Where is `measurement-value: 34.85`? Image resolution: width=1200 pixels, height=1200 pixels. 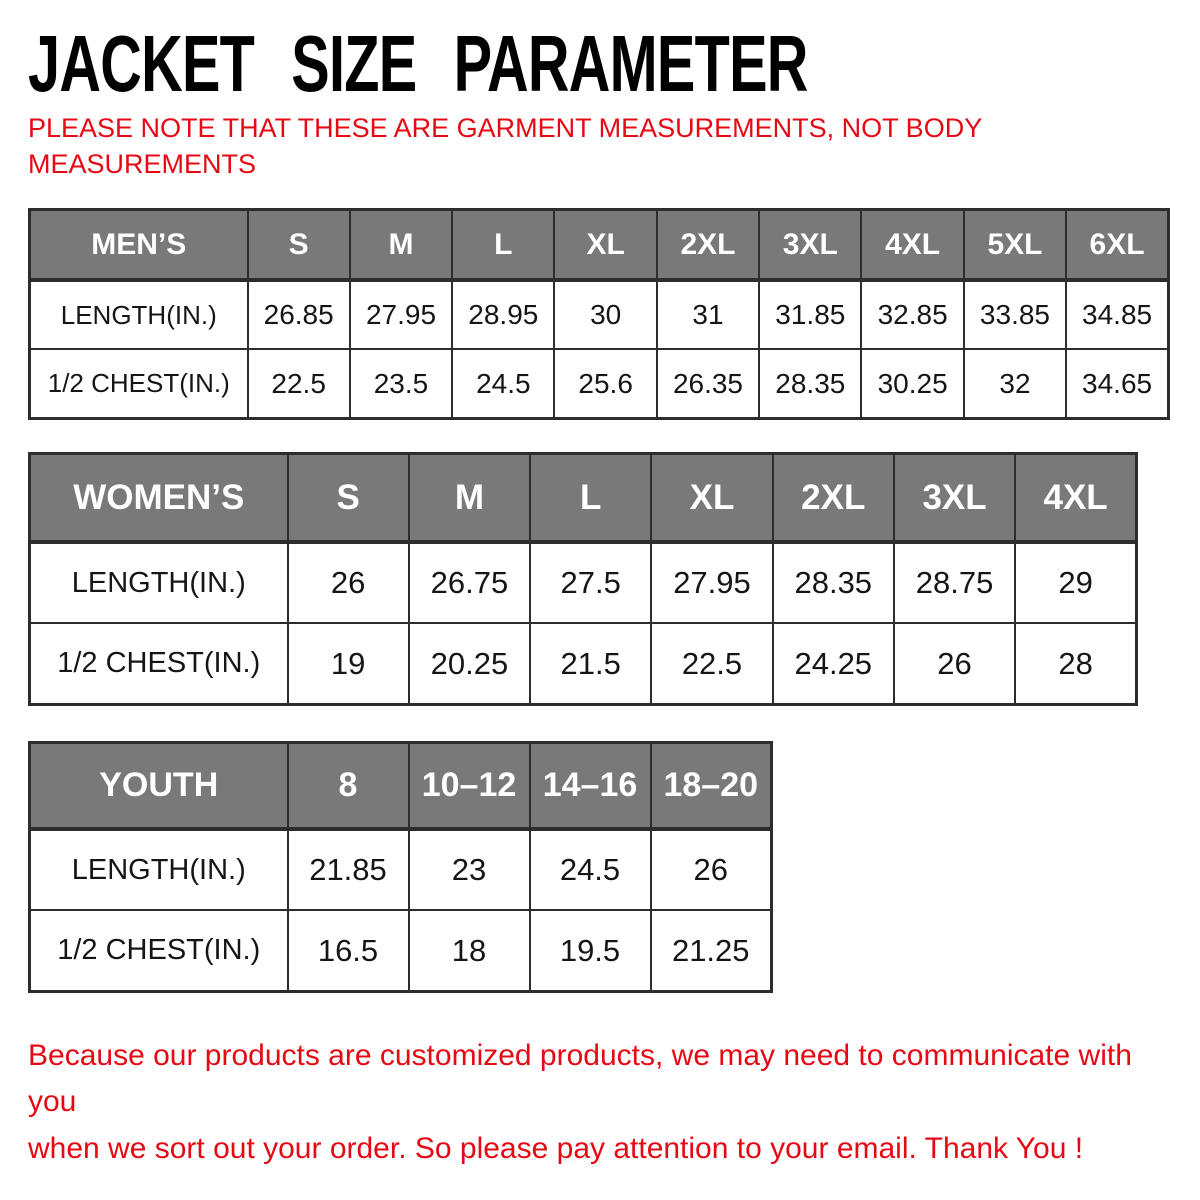
measurement-value: 34.85 is located at coordinates (1117, 315).